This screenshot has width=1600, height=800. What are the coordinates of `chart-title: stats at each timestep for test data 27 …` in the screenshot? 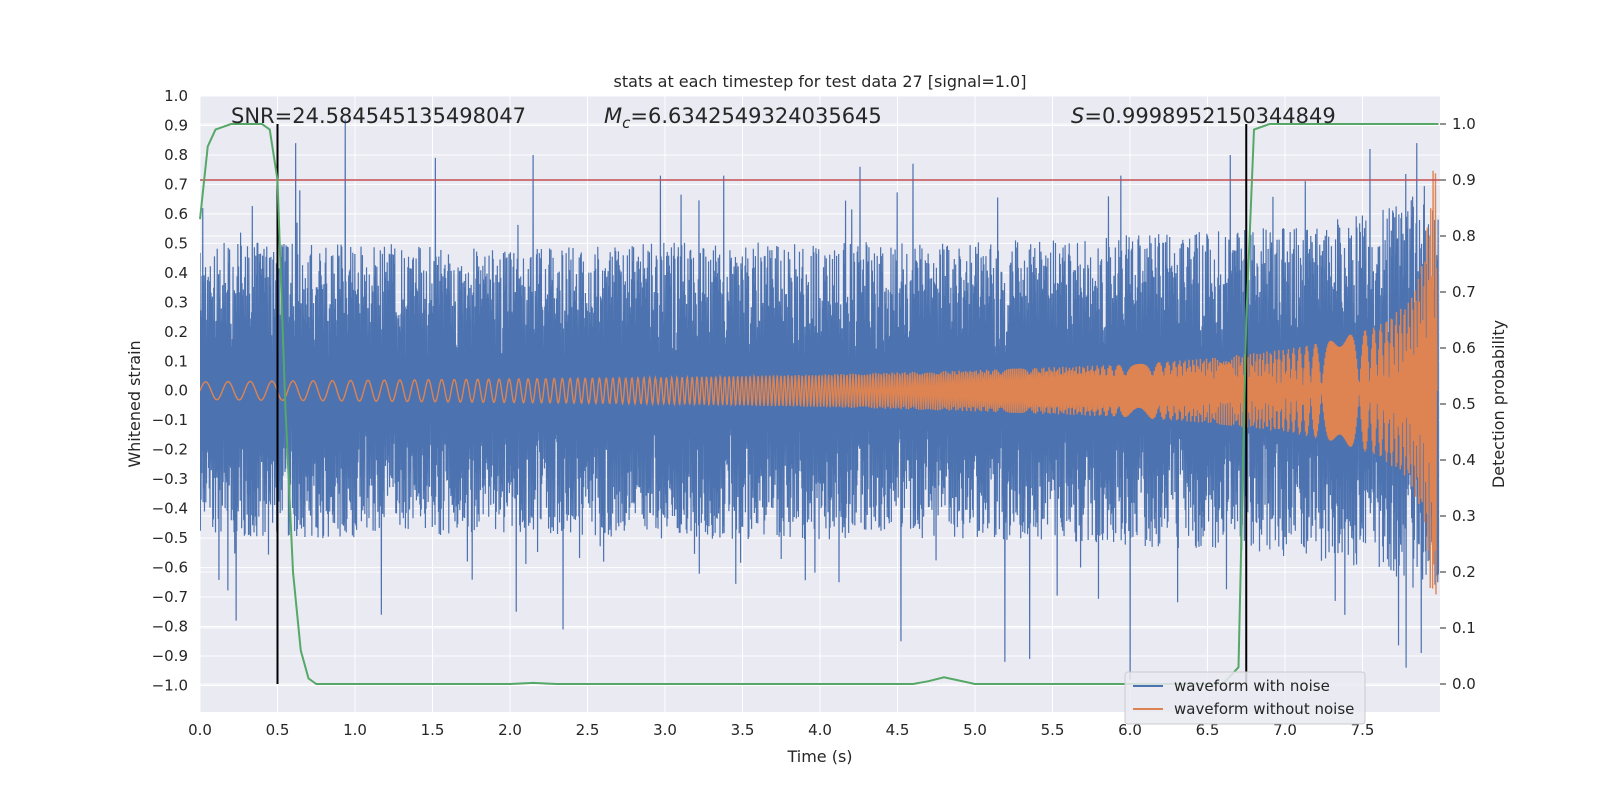 It's located at (820, 81).